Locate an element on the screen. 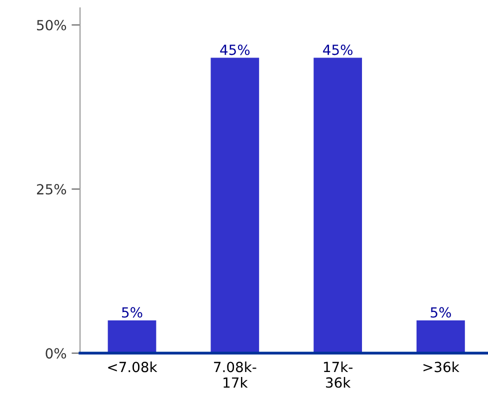 The height and width of the screenshot is (415, 488). x-tick-label: <7.08k is located at coordinates (133, 367).